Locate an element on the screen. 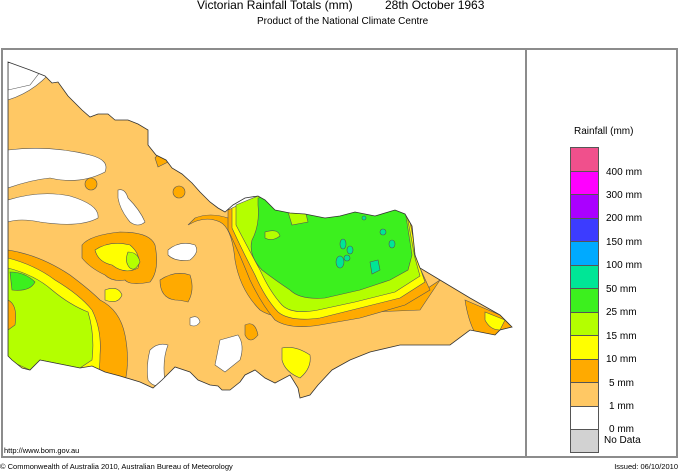  legend-label: 200 mm is located at coordinates (624, 218).